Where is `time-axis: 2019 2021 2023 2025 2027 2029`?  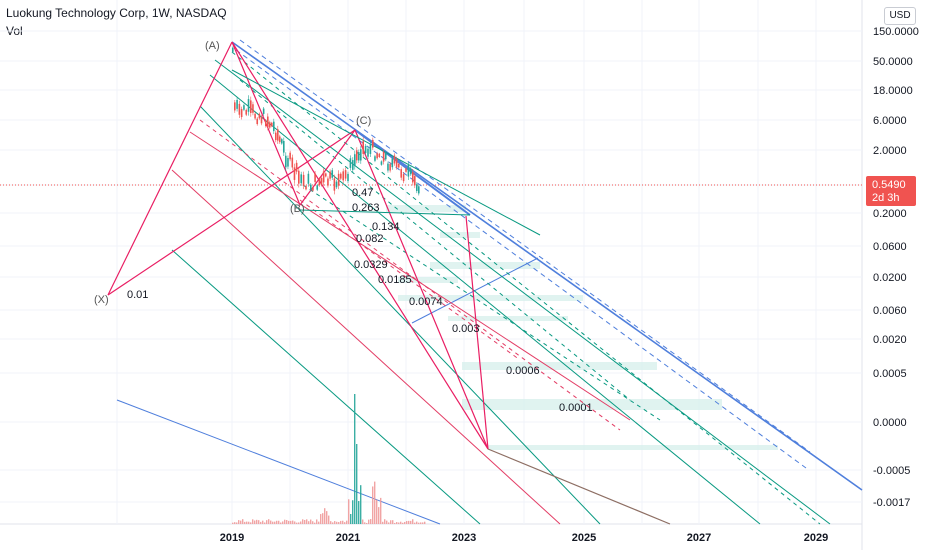 time-axis: 2019 2021 2023 2025 2027 2029 is located at coordinates (524, 538).